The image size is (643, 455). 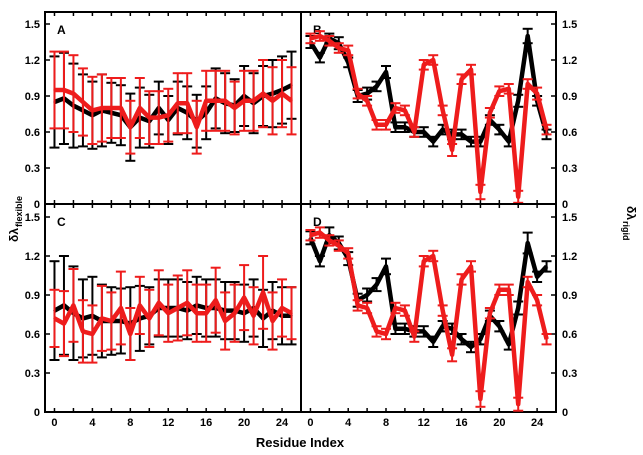 I want to click on x-tick-label: 8, so click(x=130, y=423).